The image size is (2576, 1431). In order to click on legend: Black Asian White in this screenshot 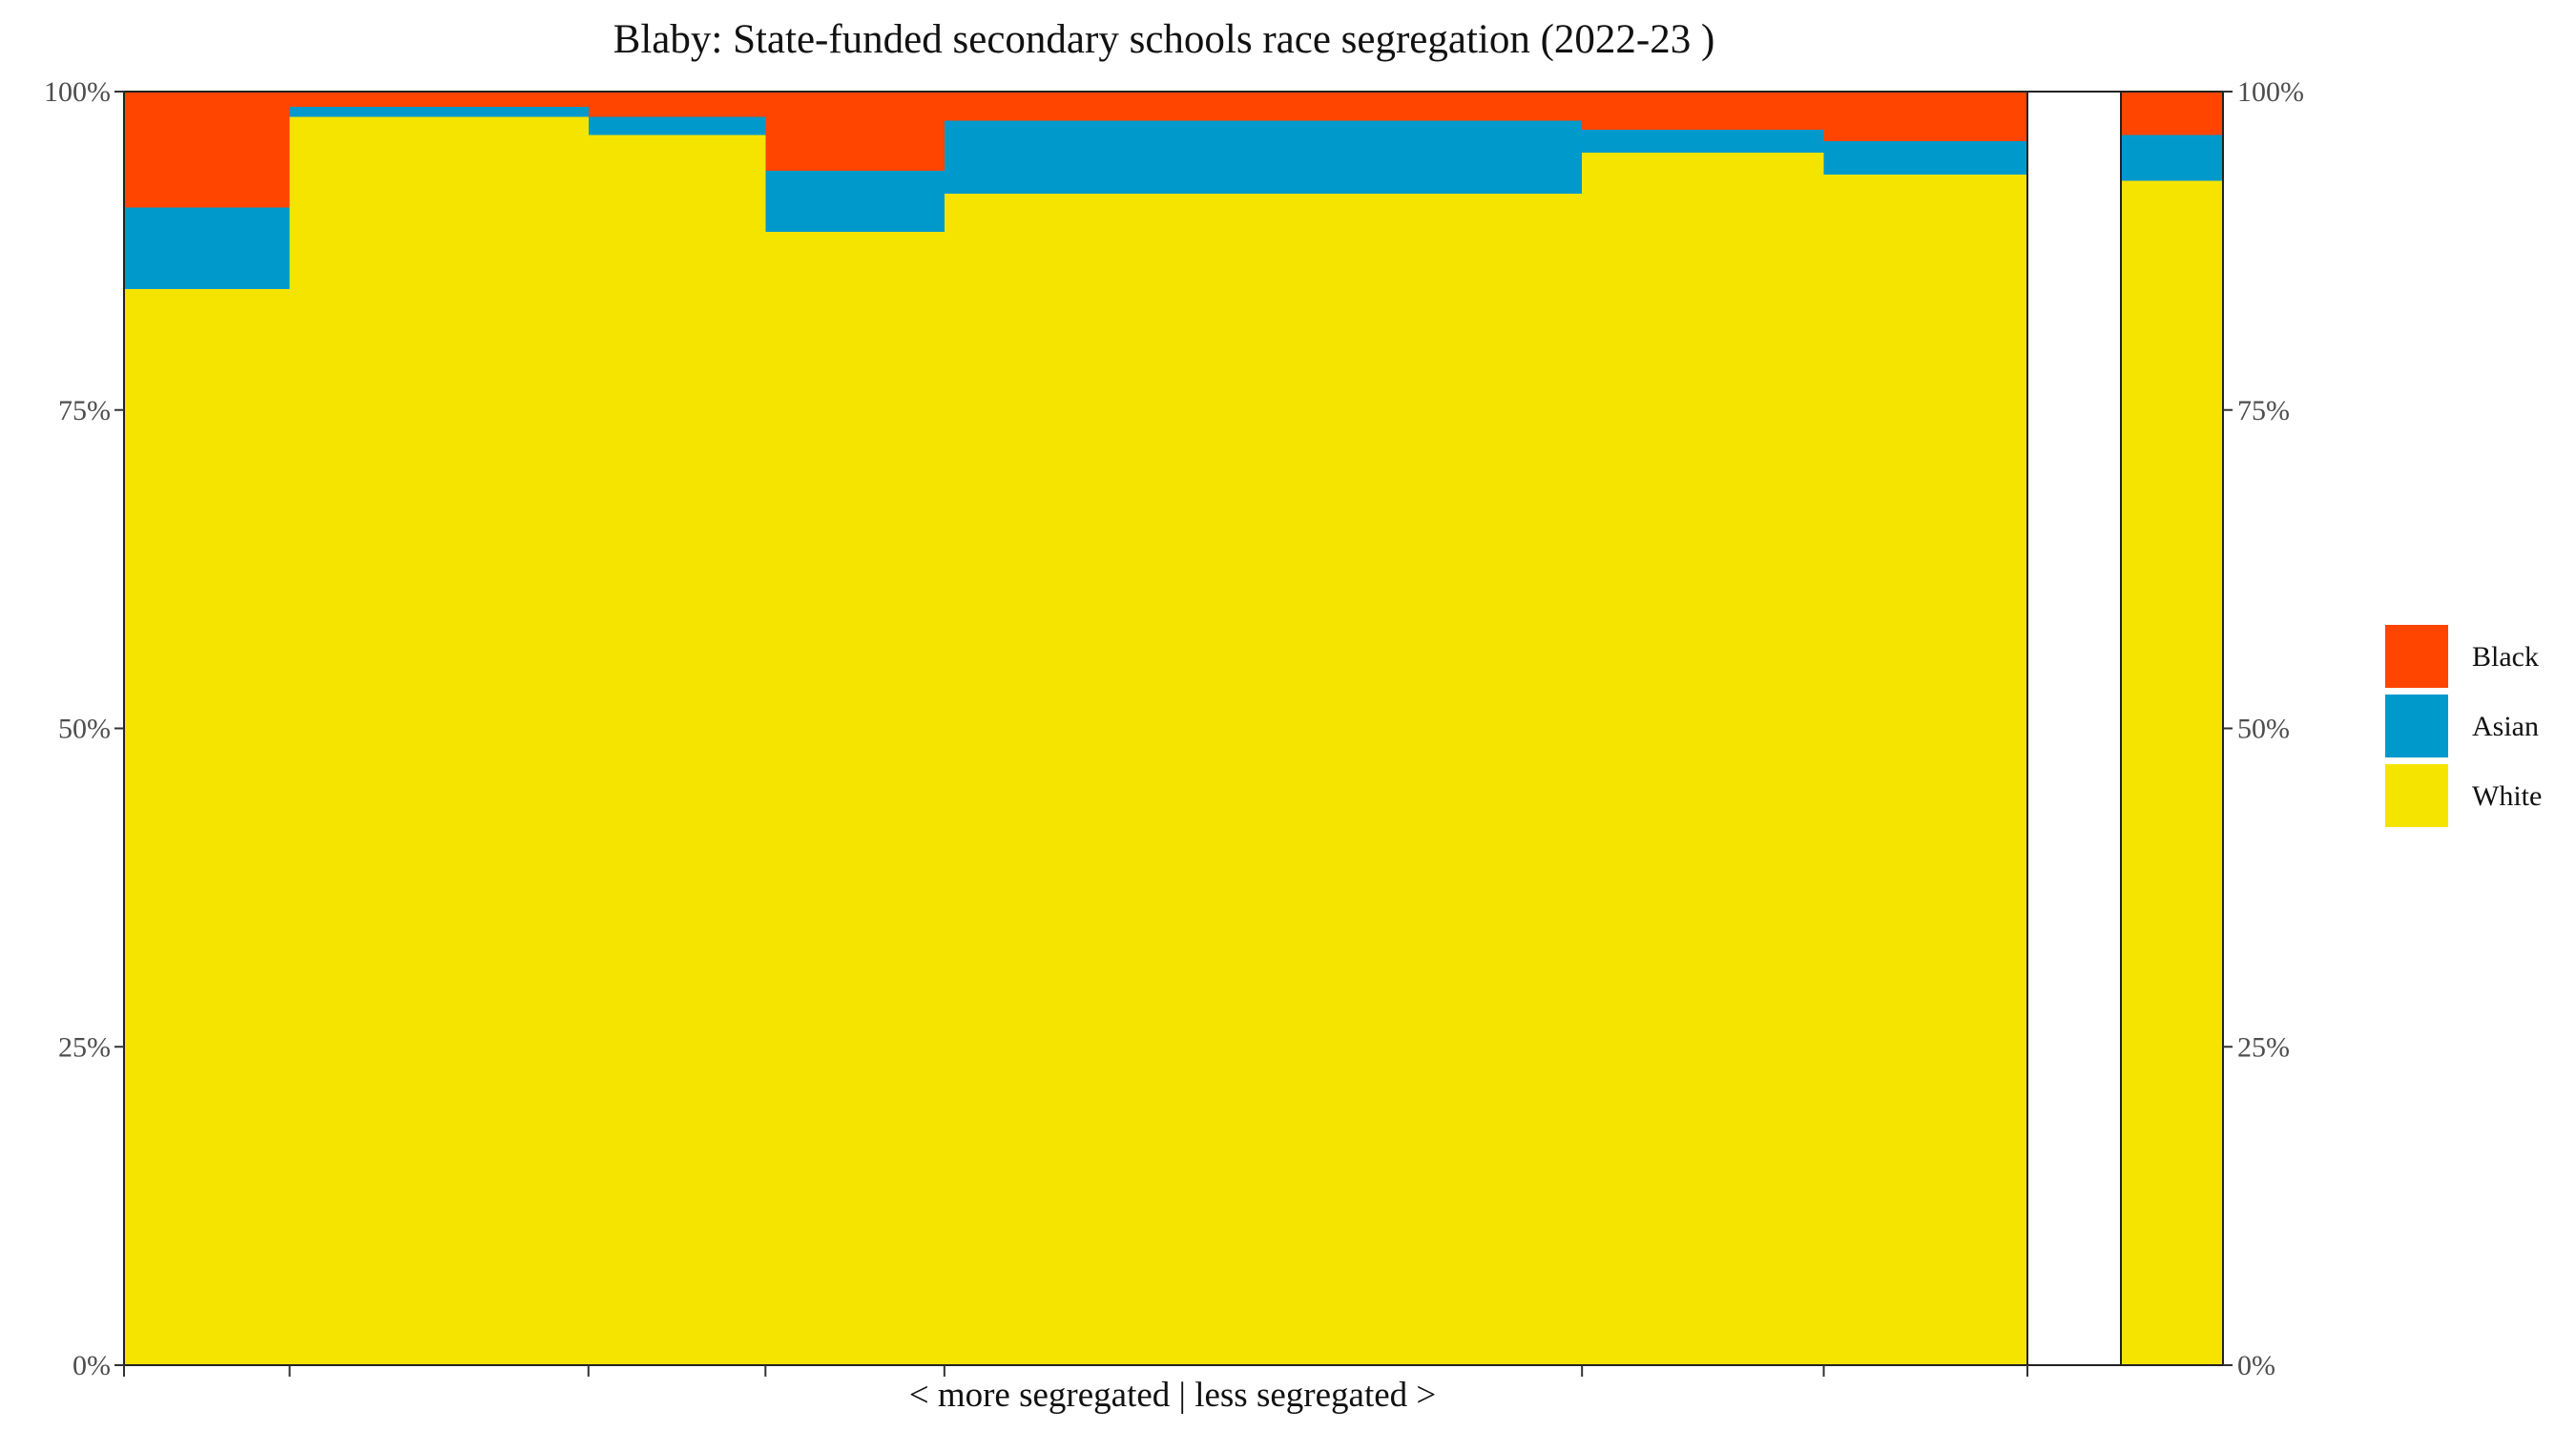, I will do `click(2463, 726)`.